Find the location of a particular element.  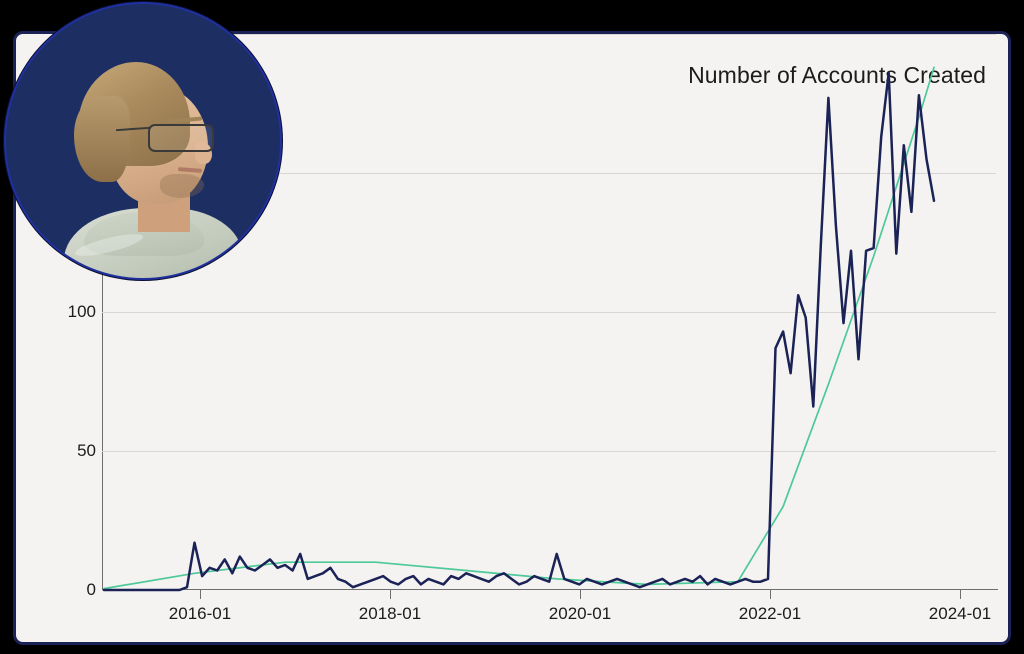

x-tick-label: 2024-01 is located at coordinates (960, 613).